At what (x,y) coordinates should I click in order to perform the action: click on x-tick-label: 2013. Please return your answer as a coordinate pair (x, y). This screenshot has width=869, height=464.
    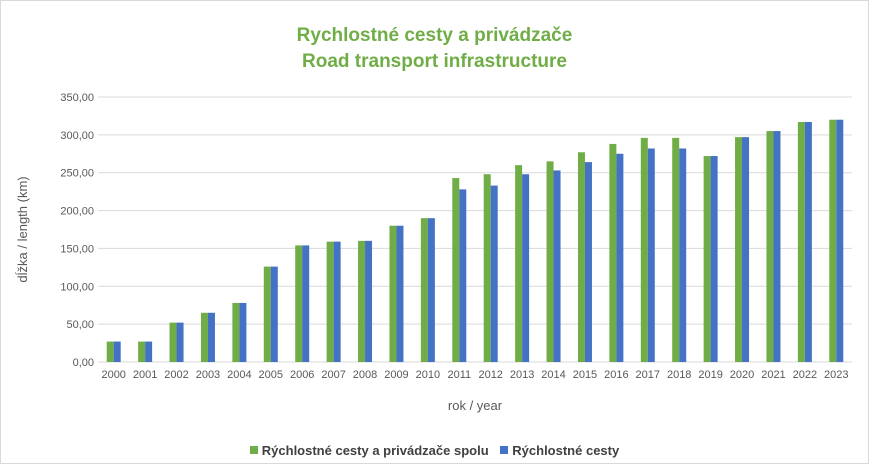
    Looking at the image, I should click on (522, 375).